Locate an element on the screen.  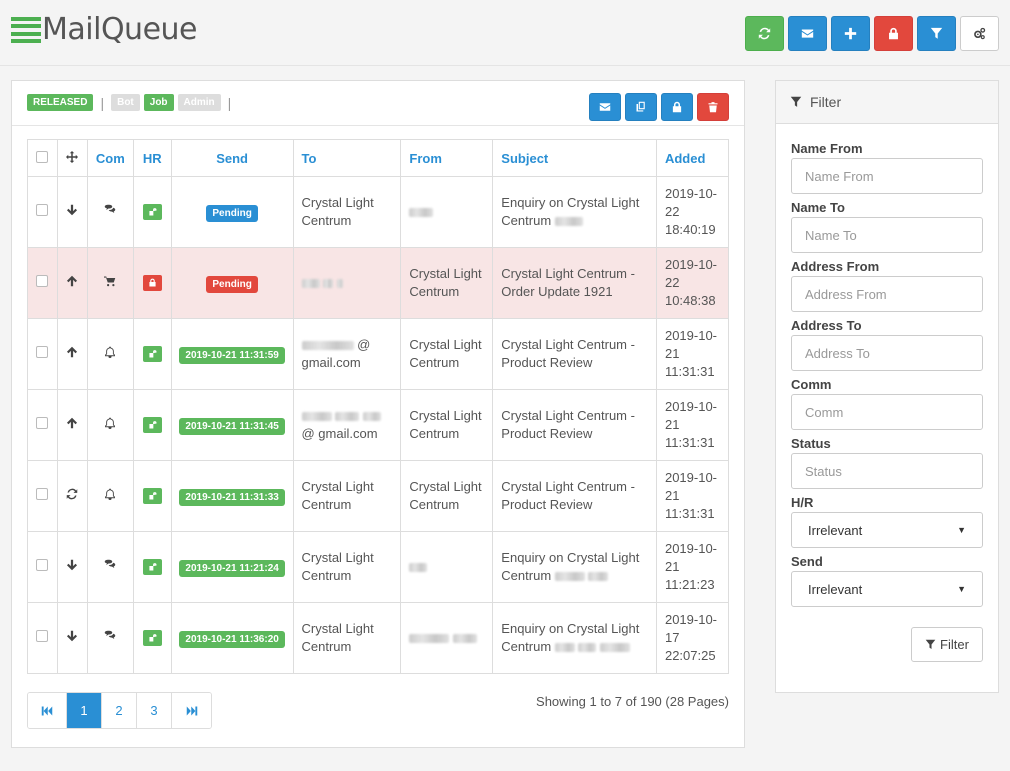
comm-input is located at coordinates (887, 412).